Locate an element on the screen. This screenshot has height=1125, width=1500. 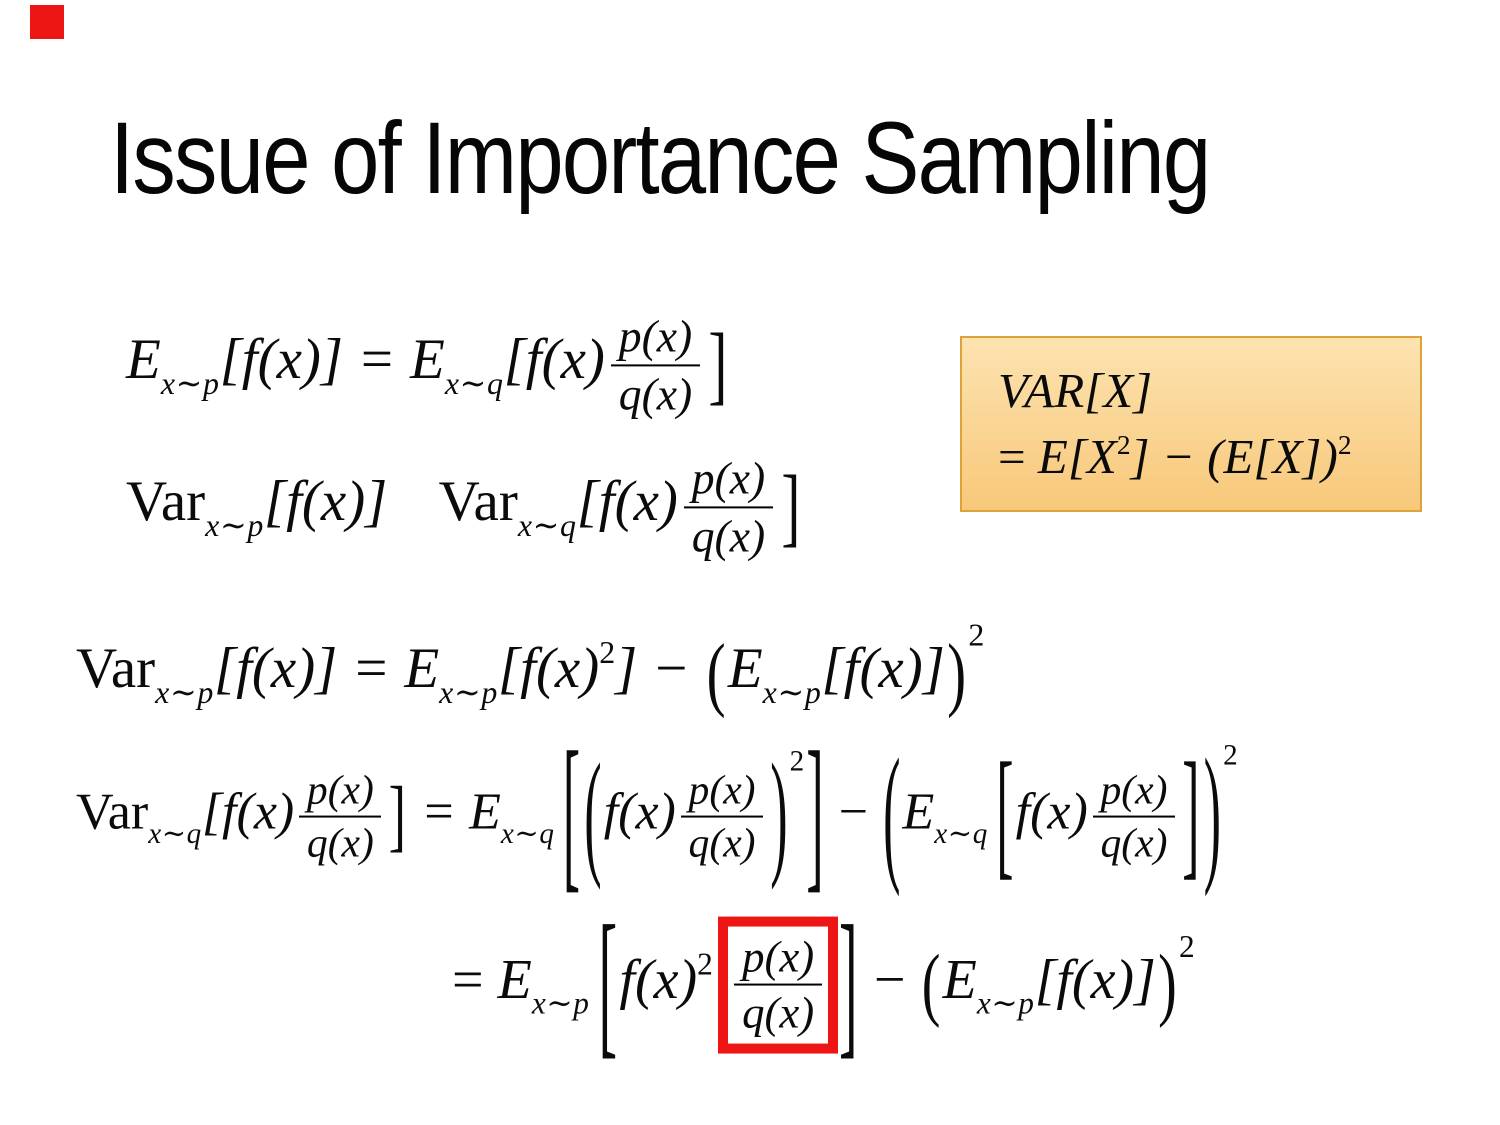
variance-definition-box: VAR[X] = E[X2] − (E[X])2 is located at coordinates (1191, 424).